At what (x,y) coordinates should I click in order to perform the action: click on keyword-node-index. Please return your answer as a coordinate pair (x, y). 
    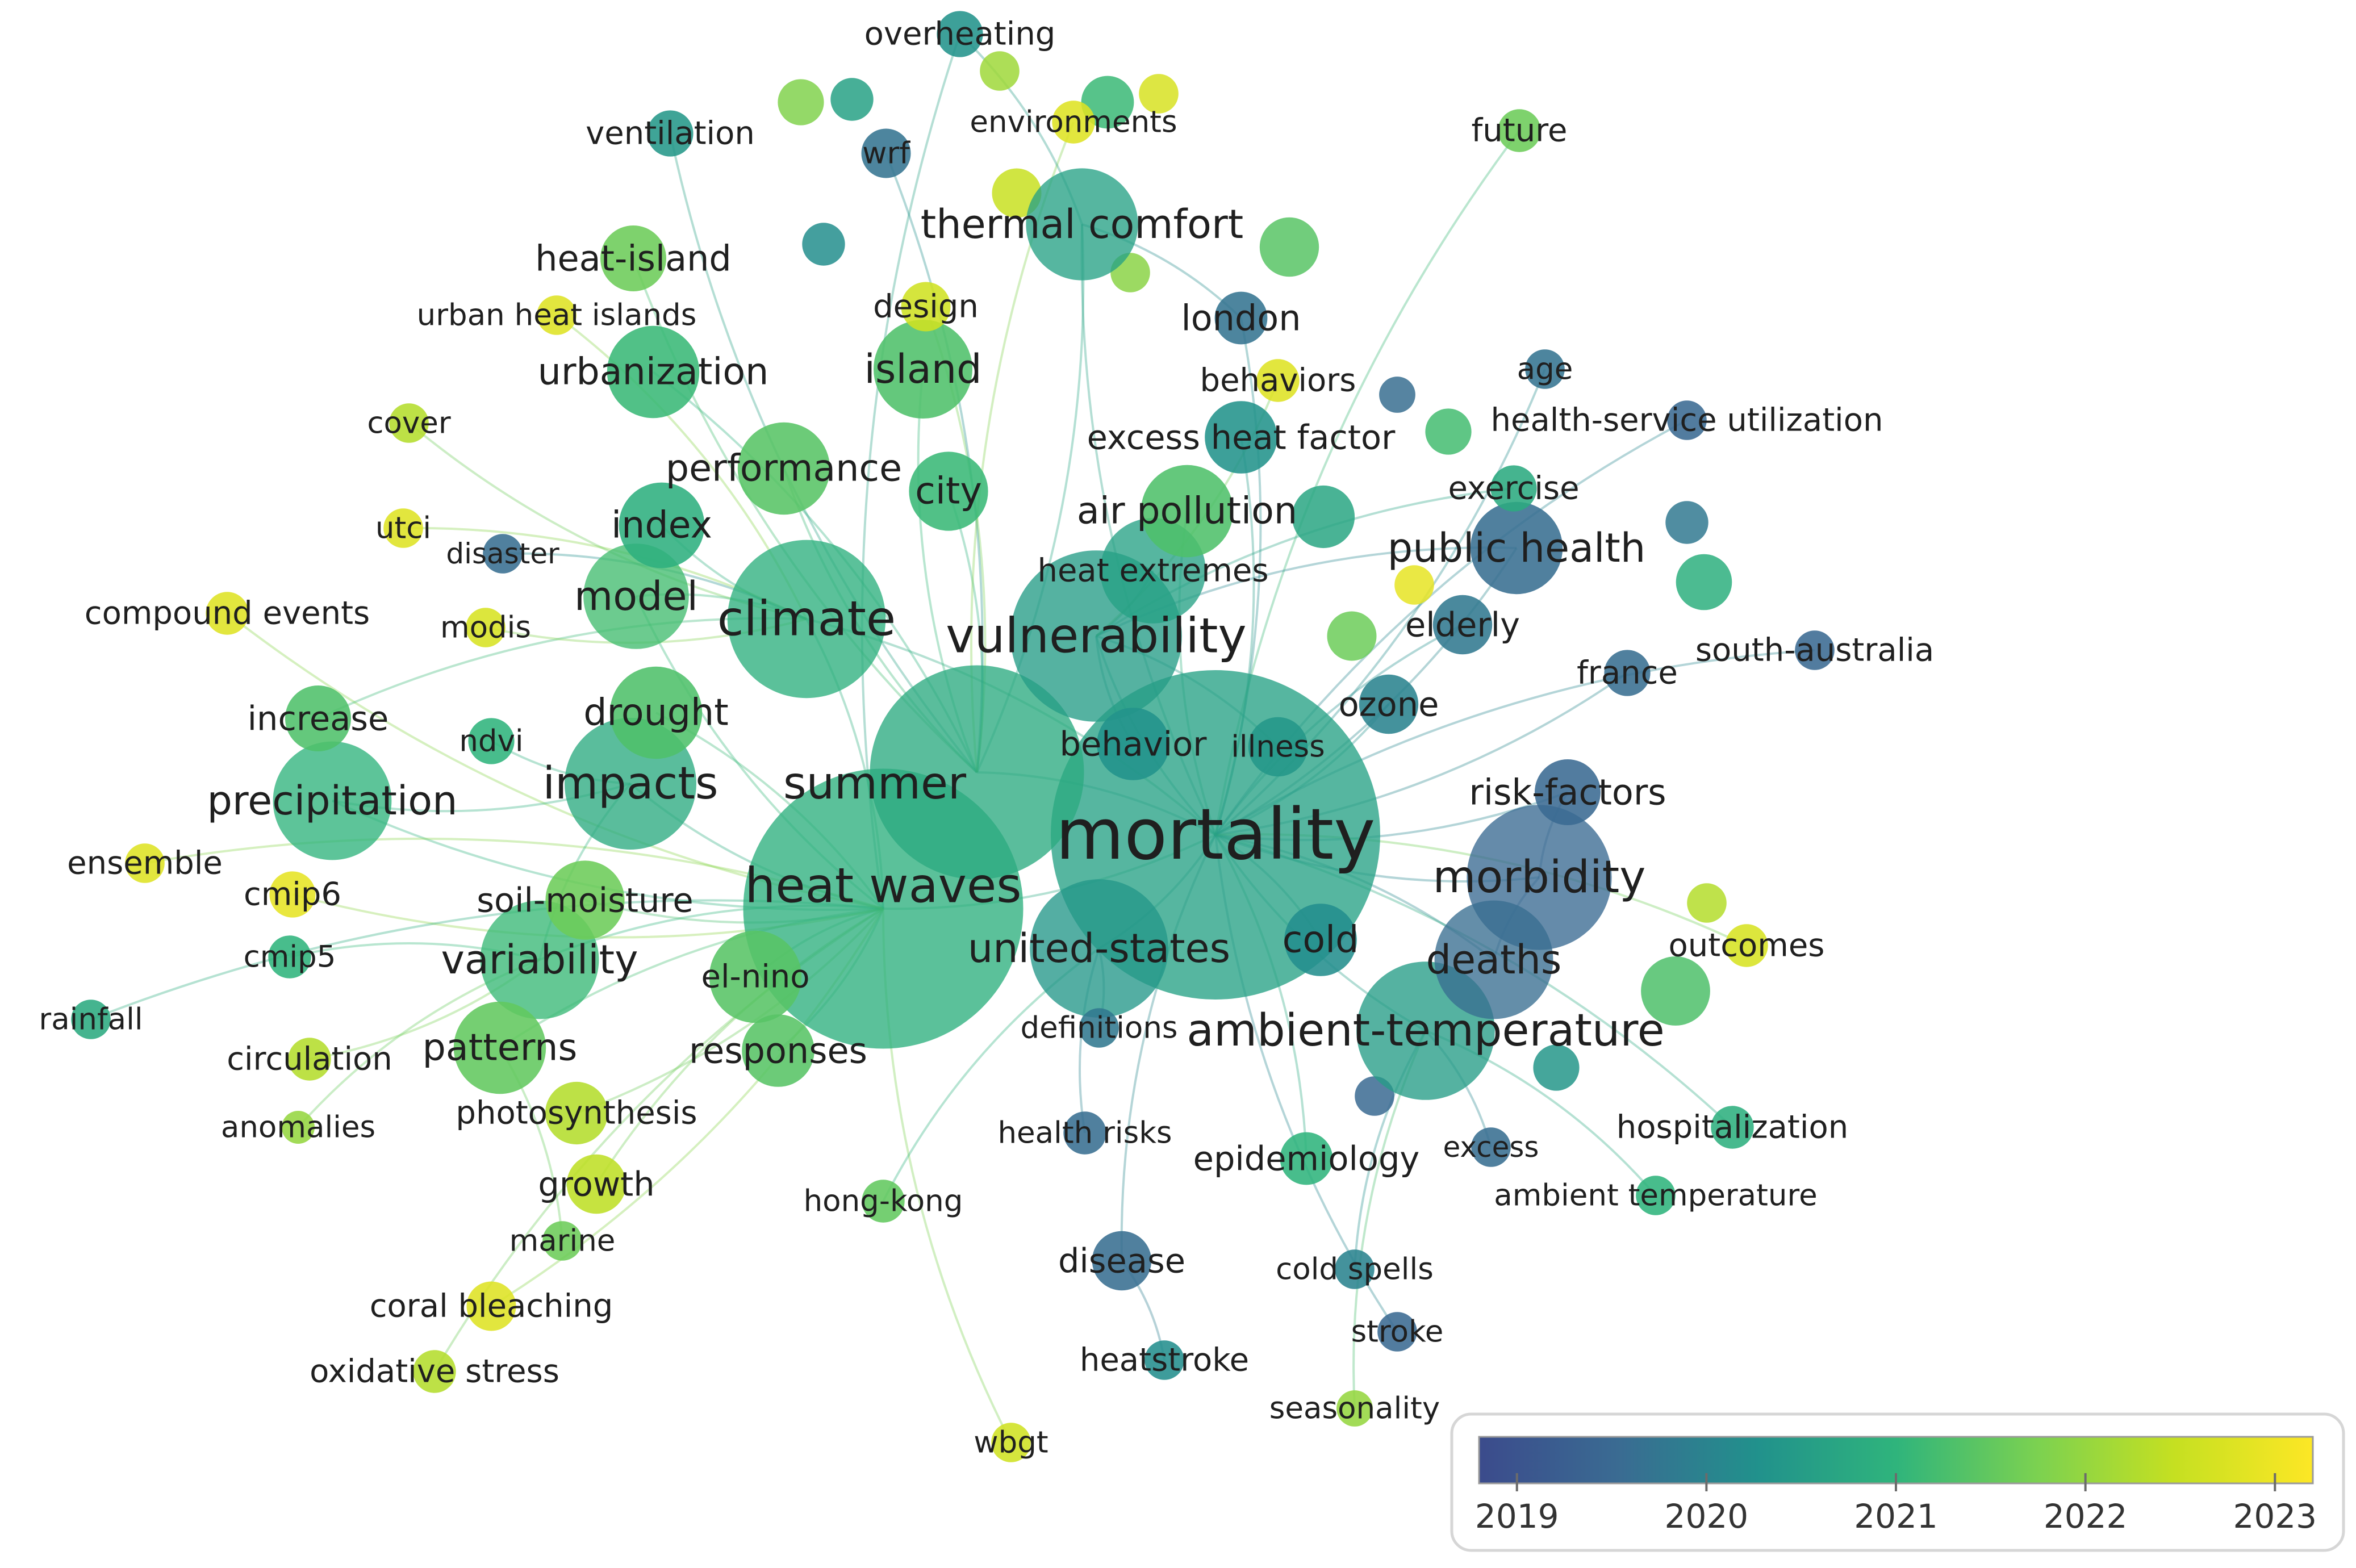
    Looking at the image, I should click on (662, 525).